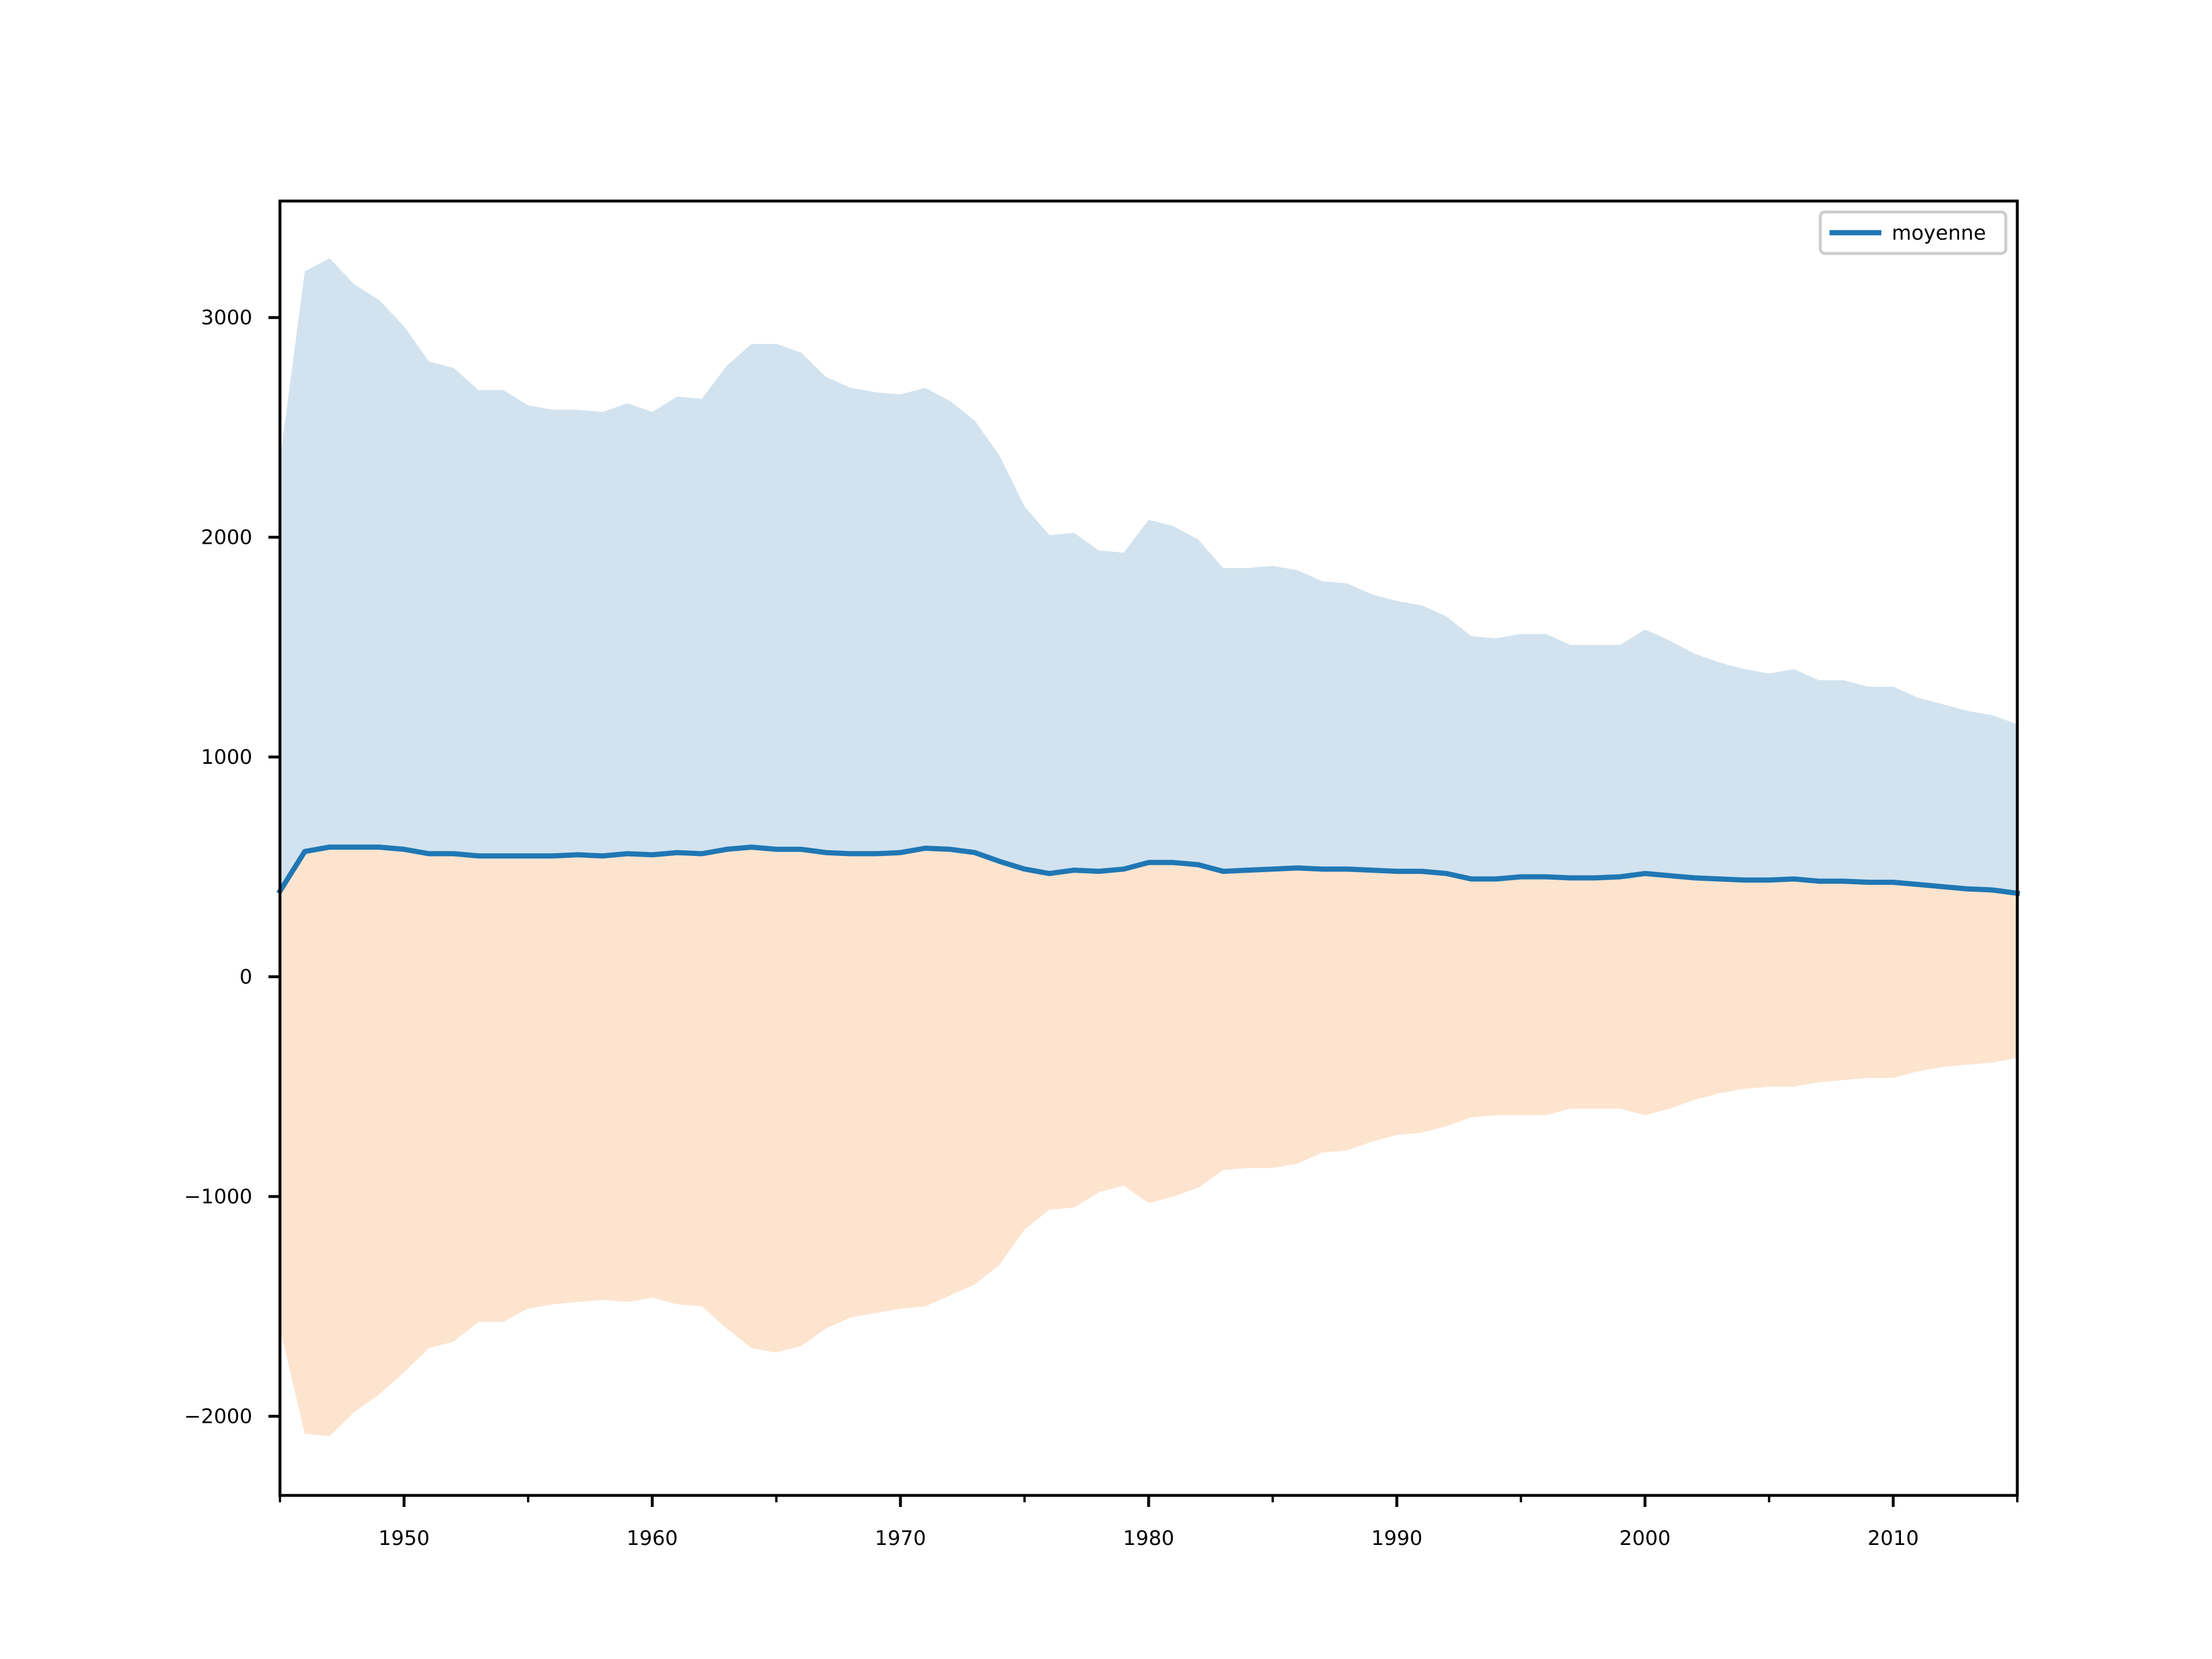  What do you see at coordinates (226, 538) in the screenshot?
I see `y-tick-label: 2000` at bounding box center [226, 538].